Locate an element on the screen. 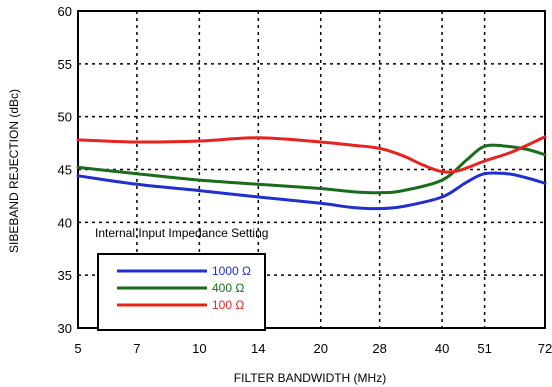 This screenshot has height=387, width=552. y-tick-labels: 30 35 40 45 50 55 60 is located at coordinates (65, 170).